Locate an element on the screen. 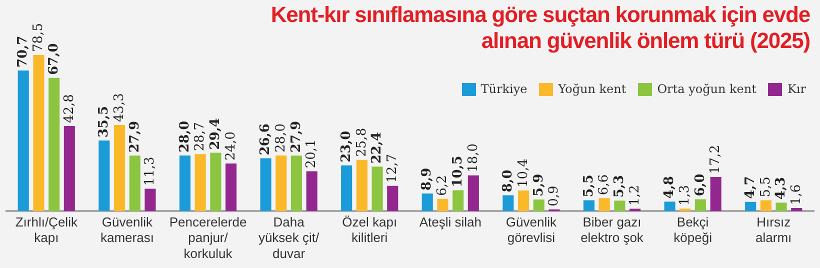 The height and width of the screenshot is (268, 820). data-label: 10,5 is located at coordinates (458, 172).